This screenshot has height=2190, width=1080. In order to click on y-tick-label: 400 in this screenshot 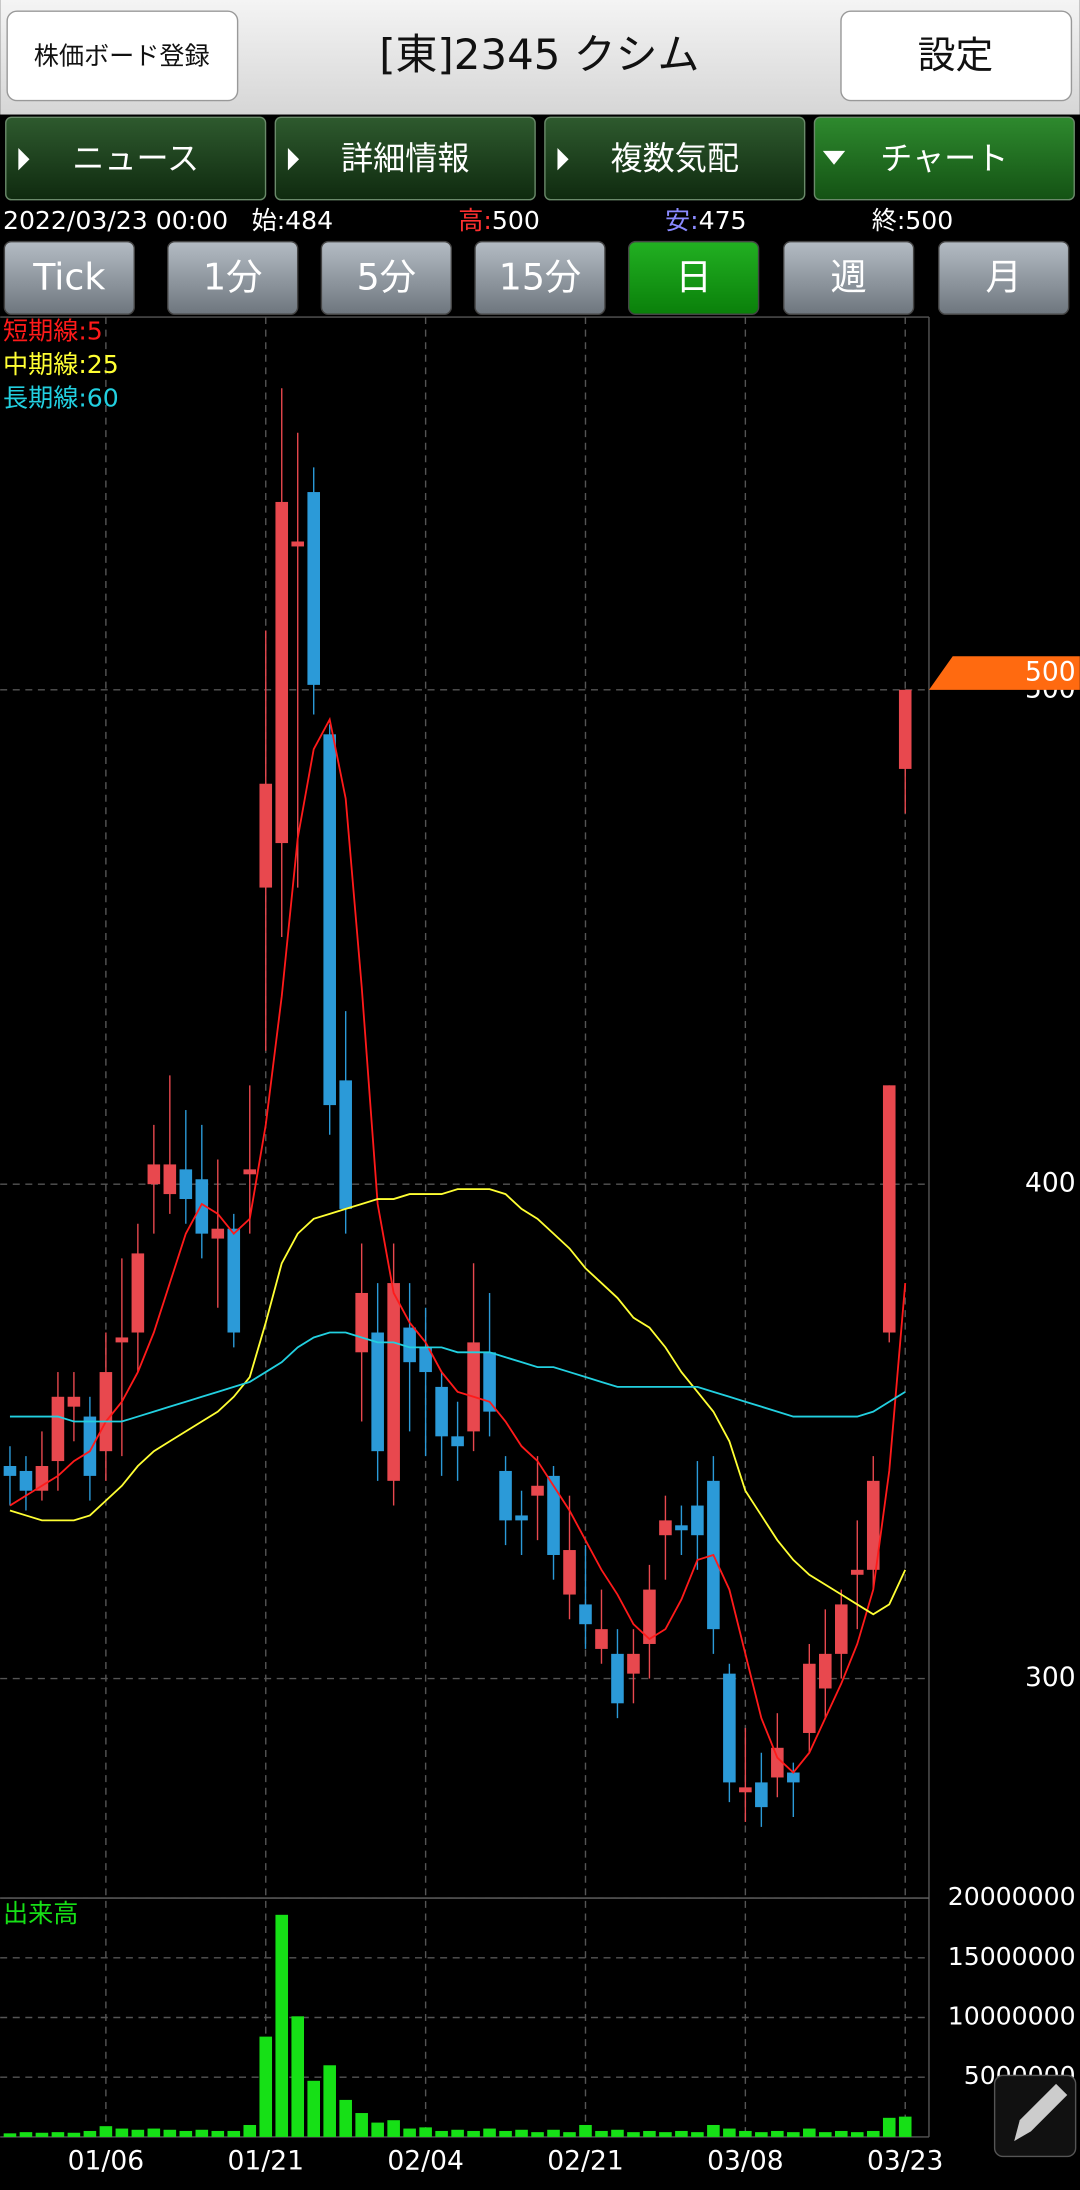, I will do `click(1050, 1183)`.